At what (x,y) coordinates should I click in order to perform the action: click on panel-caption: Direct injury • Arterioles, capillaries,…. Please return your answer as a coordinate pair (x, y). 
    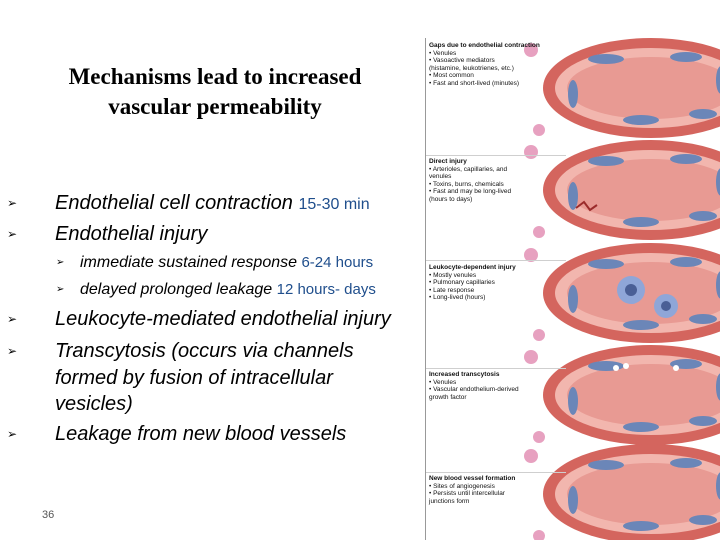
    Looking at the image, I should click on (498, 181).